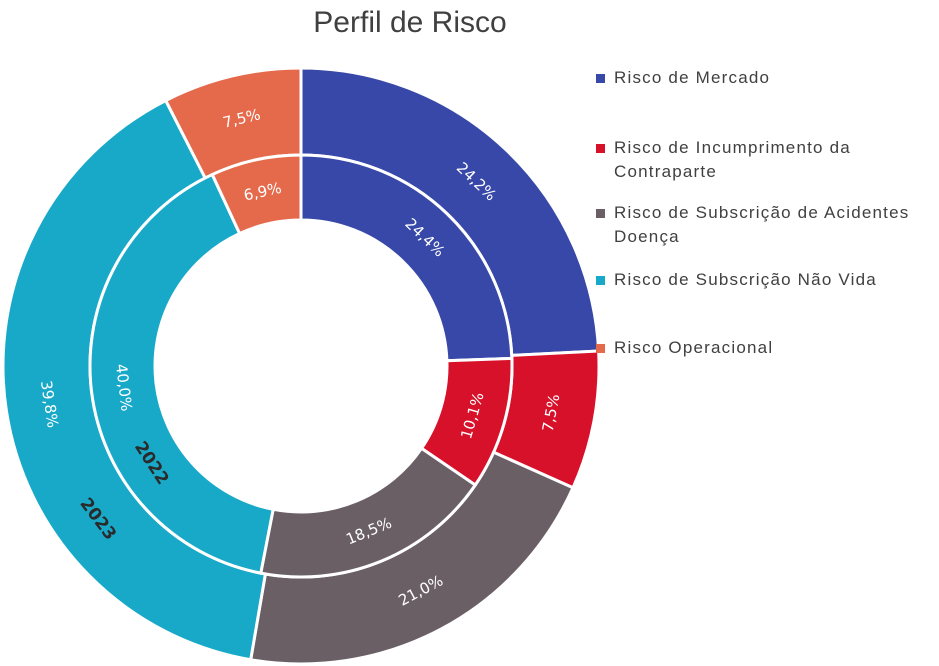 The height and width of the screenshot is (666, 939). I want to click on legend-item-0: Risco de Mercado, so click(681, 78).